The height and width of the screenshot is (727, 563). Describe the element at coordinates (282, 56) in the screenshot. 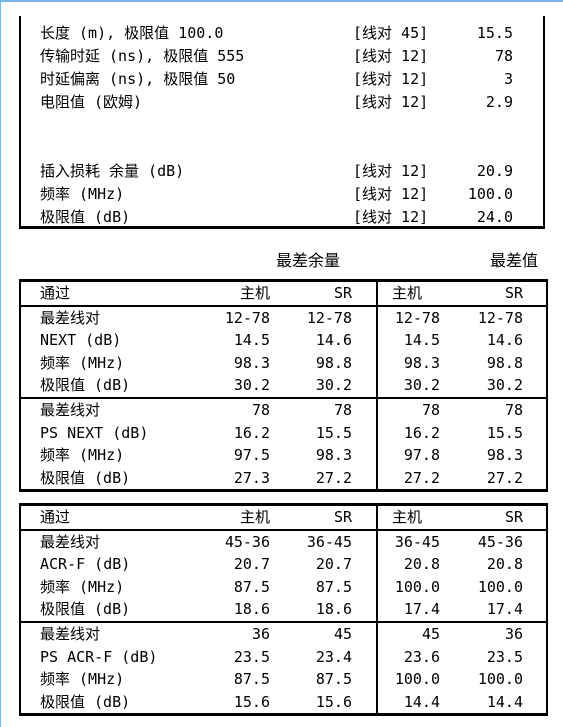

I see `summary-row: 传输时延 (ns), 极限值 555 [线对 12] 78` at that location.